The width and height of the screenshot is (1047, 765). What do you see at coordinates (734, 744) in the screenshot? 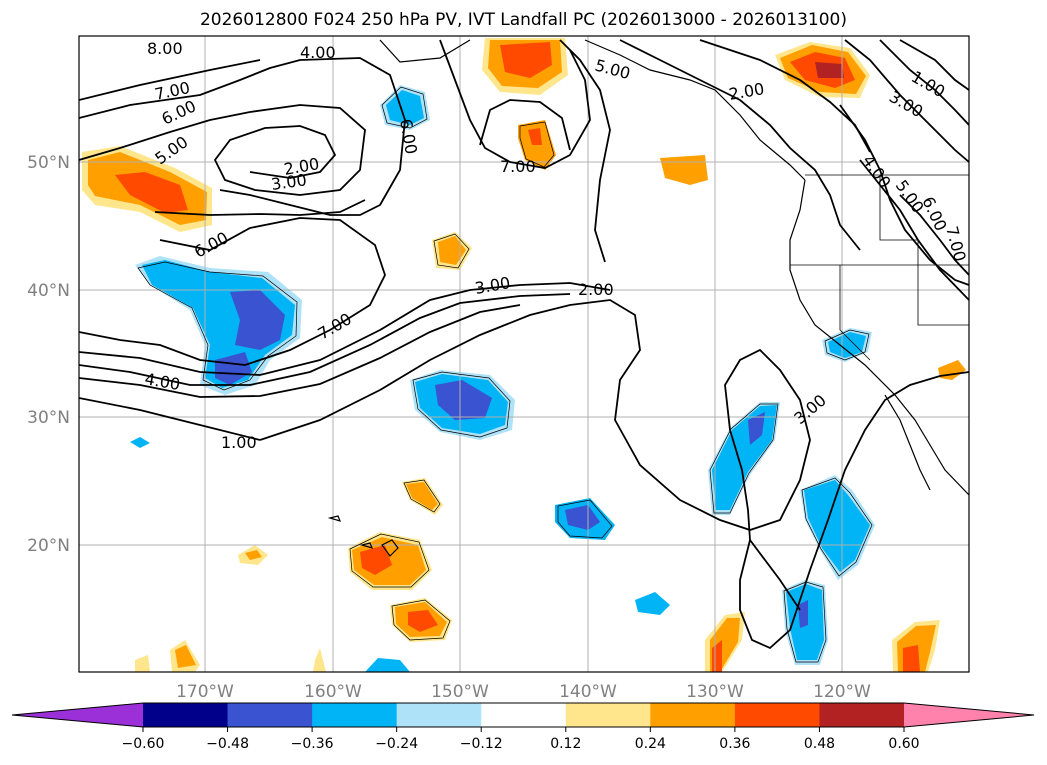
I see `colorbar-tick-label: 0.36` at bounding box center [734, 744].